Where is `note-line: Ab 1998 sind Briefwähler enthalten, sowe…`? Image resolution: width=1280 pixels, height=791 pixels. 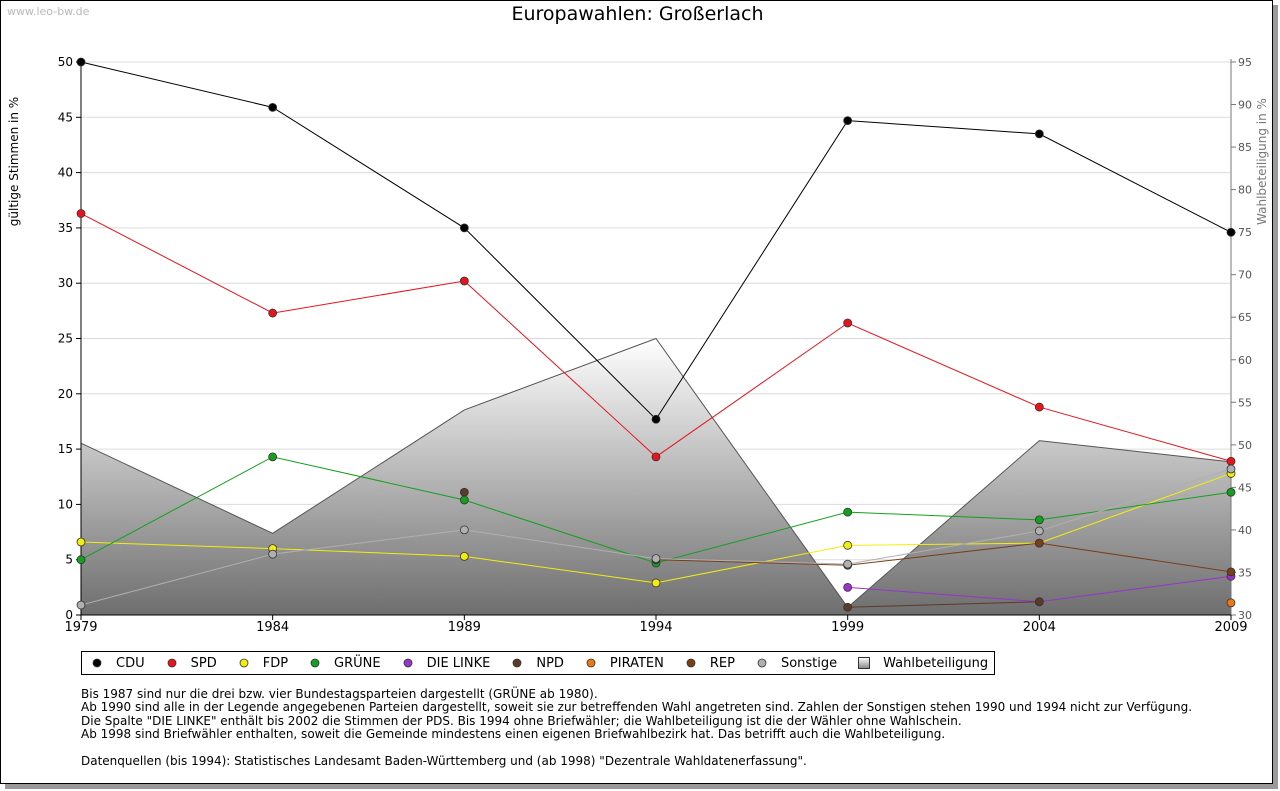
note-line: Ab 1998 sind Briefwähler enthalten, sowe… is located at coordinates (513, 734).